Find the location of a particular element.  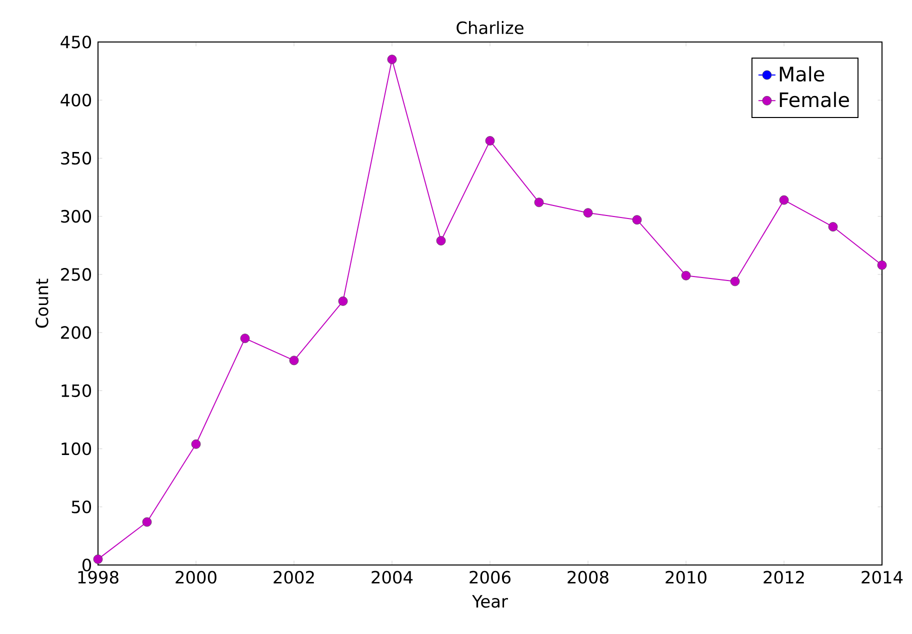

x-tick-label: 2008 is located at coordinates (588, 577).